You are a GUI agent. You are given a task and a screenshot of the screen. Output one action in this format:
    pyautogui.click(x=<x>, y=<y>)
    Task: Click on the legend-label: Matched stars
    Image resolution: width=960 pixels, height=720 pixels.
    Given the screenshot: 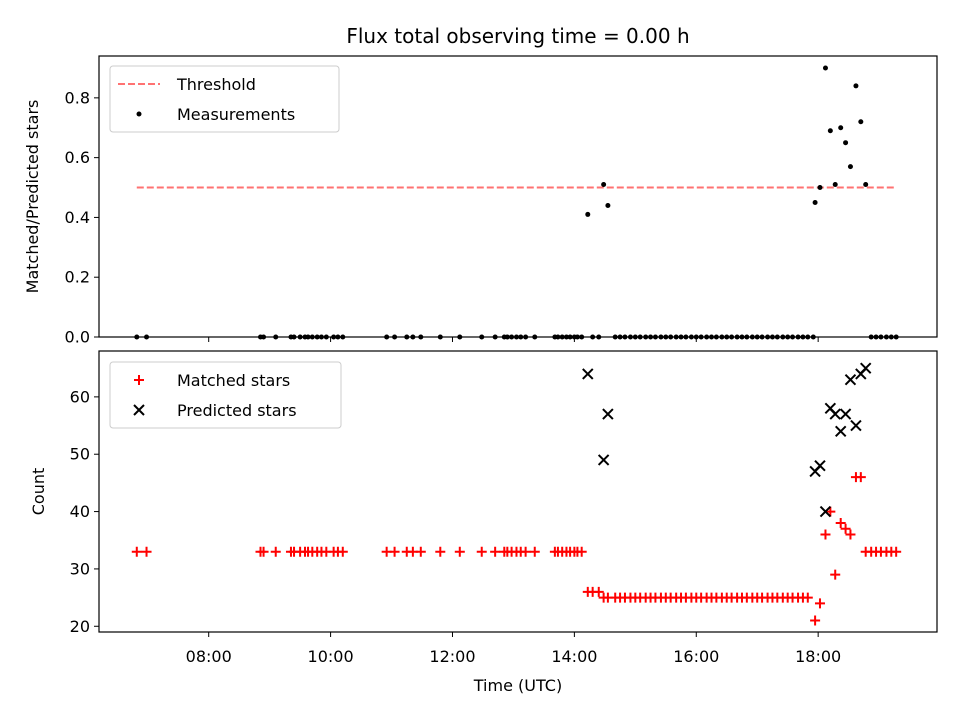 What is the action you would take?
    pyautogui.click(x=233, y=380)
    